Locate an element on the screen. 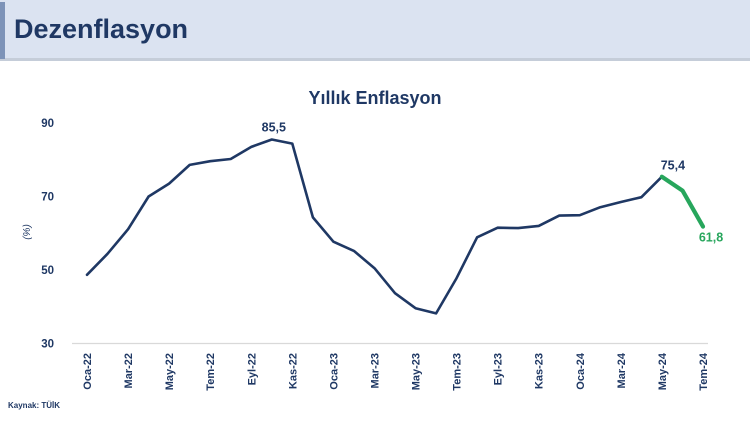 Image resolution: width=750 pixels, height=421 pixels. highlight-series-line is located at coordinates (682, 201).